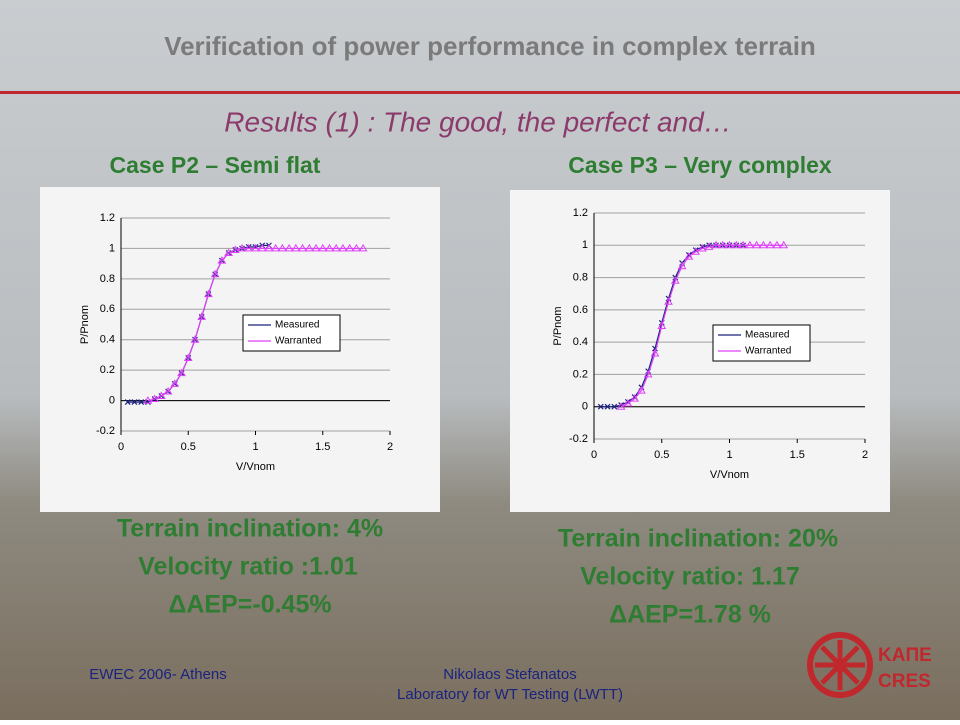 This screenshot has height=725, width=960. I want to click on stat-line: Terrain inclination: 4%, so click(250, 529).